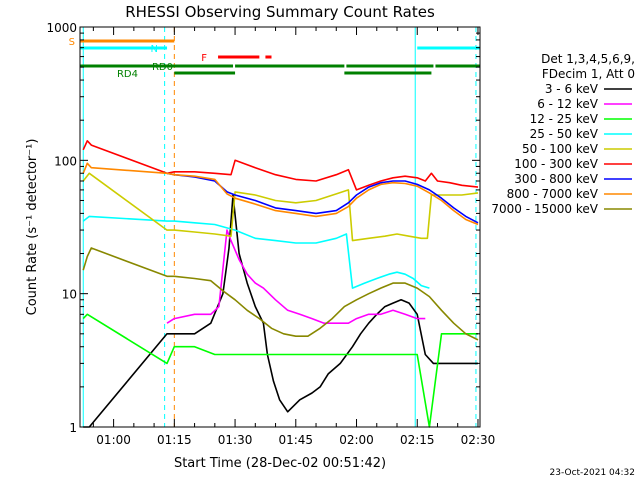 This screenshot has width=640, height=480. What do you see at coordinates (274, 58) in the screenshot?
I see `observing-status-bars: S N F RD0 RD4` at bounding box center [274, 58].